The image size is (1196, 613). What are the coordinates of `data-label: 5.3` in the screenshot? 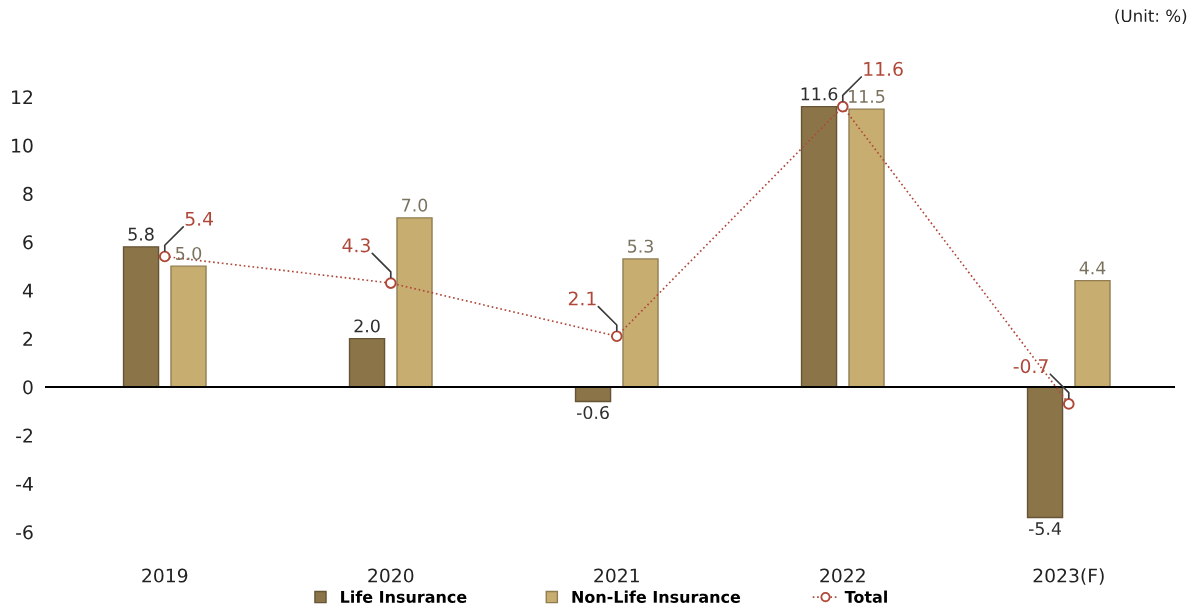 It's located at (640, 246).